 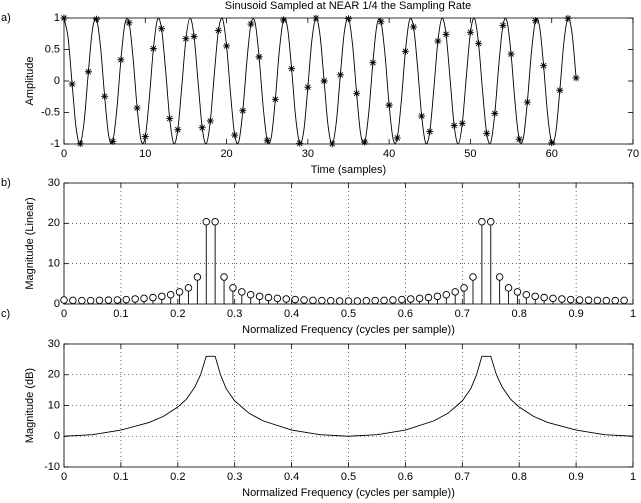 I want to click on y-axis-label: Amplitude, so click(x=30, y=81).